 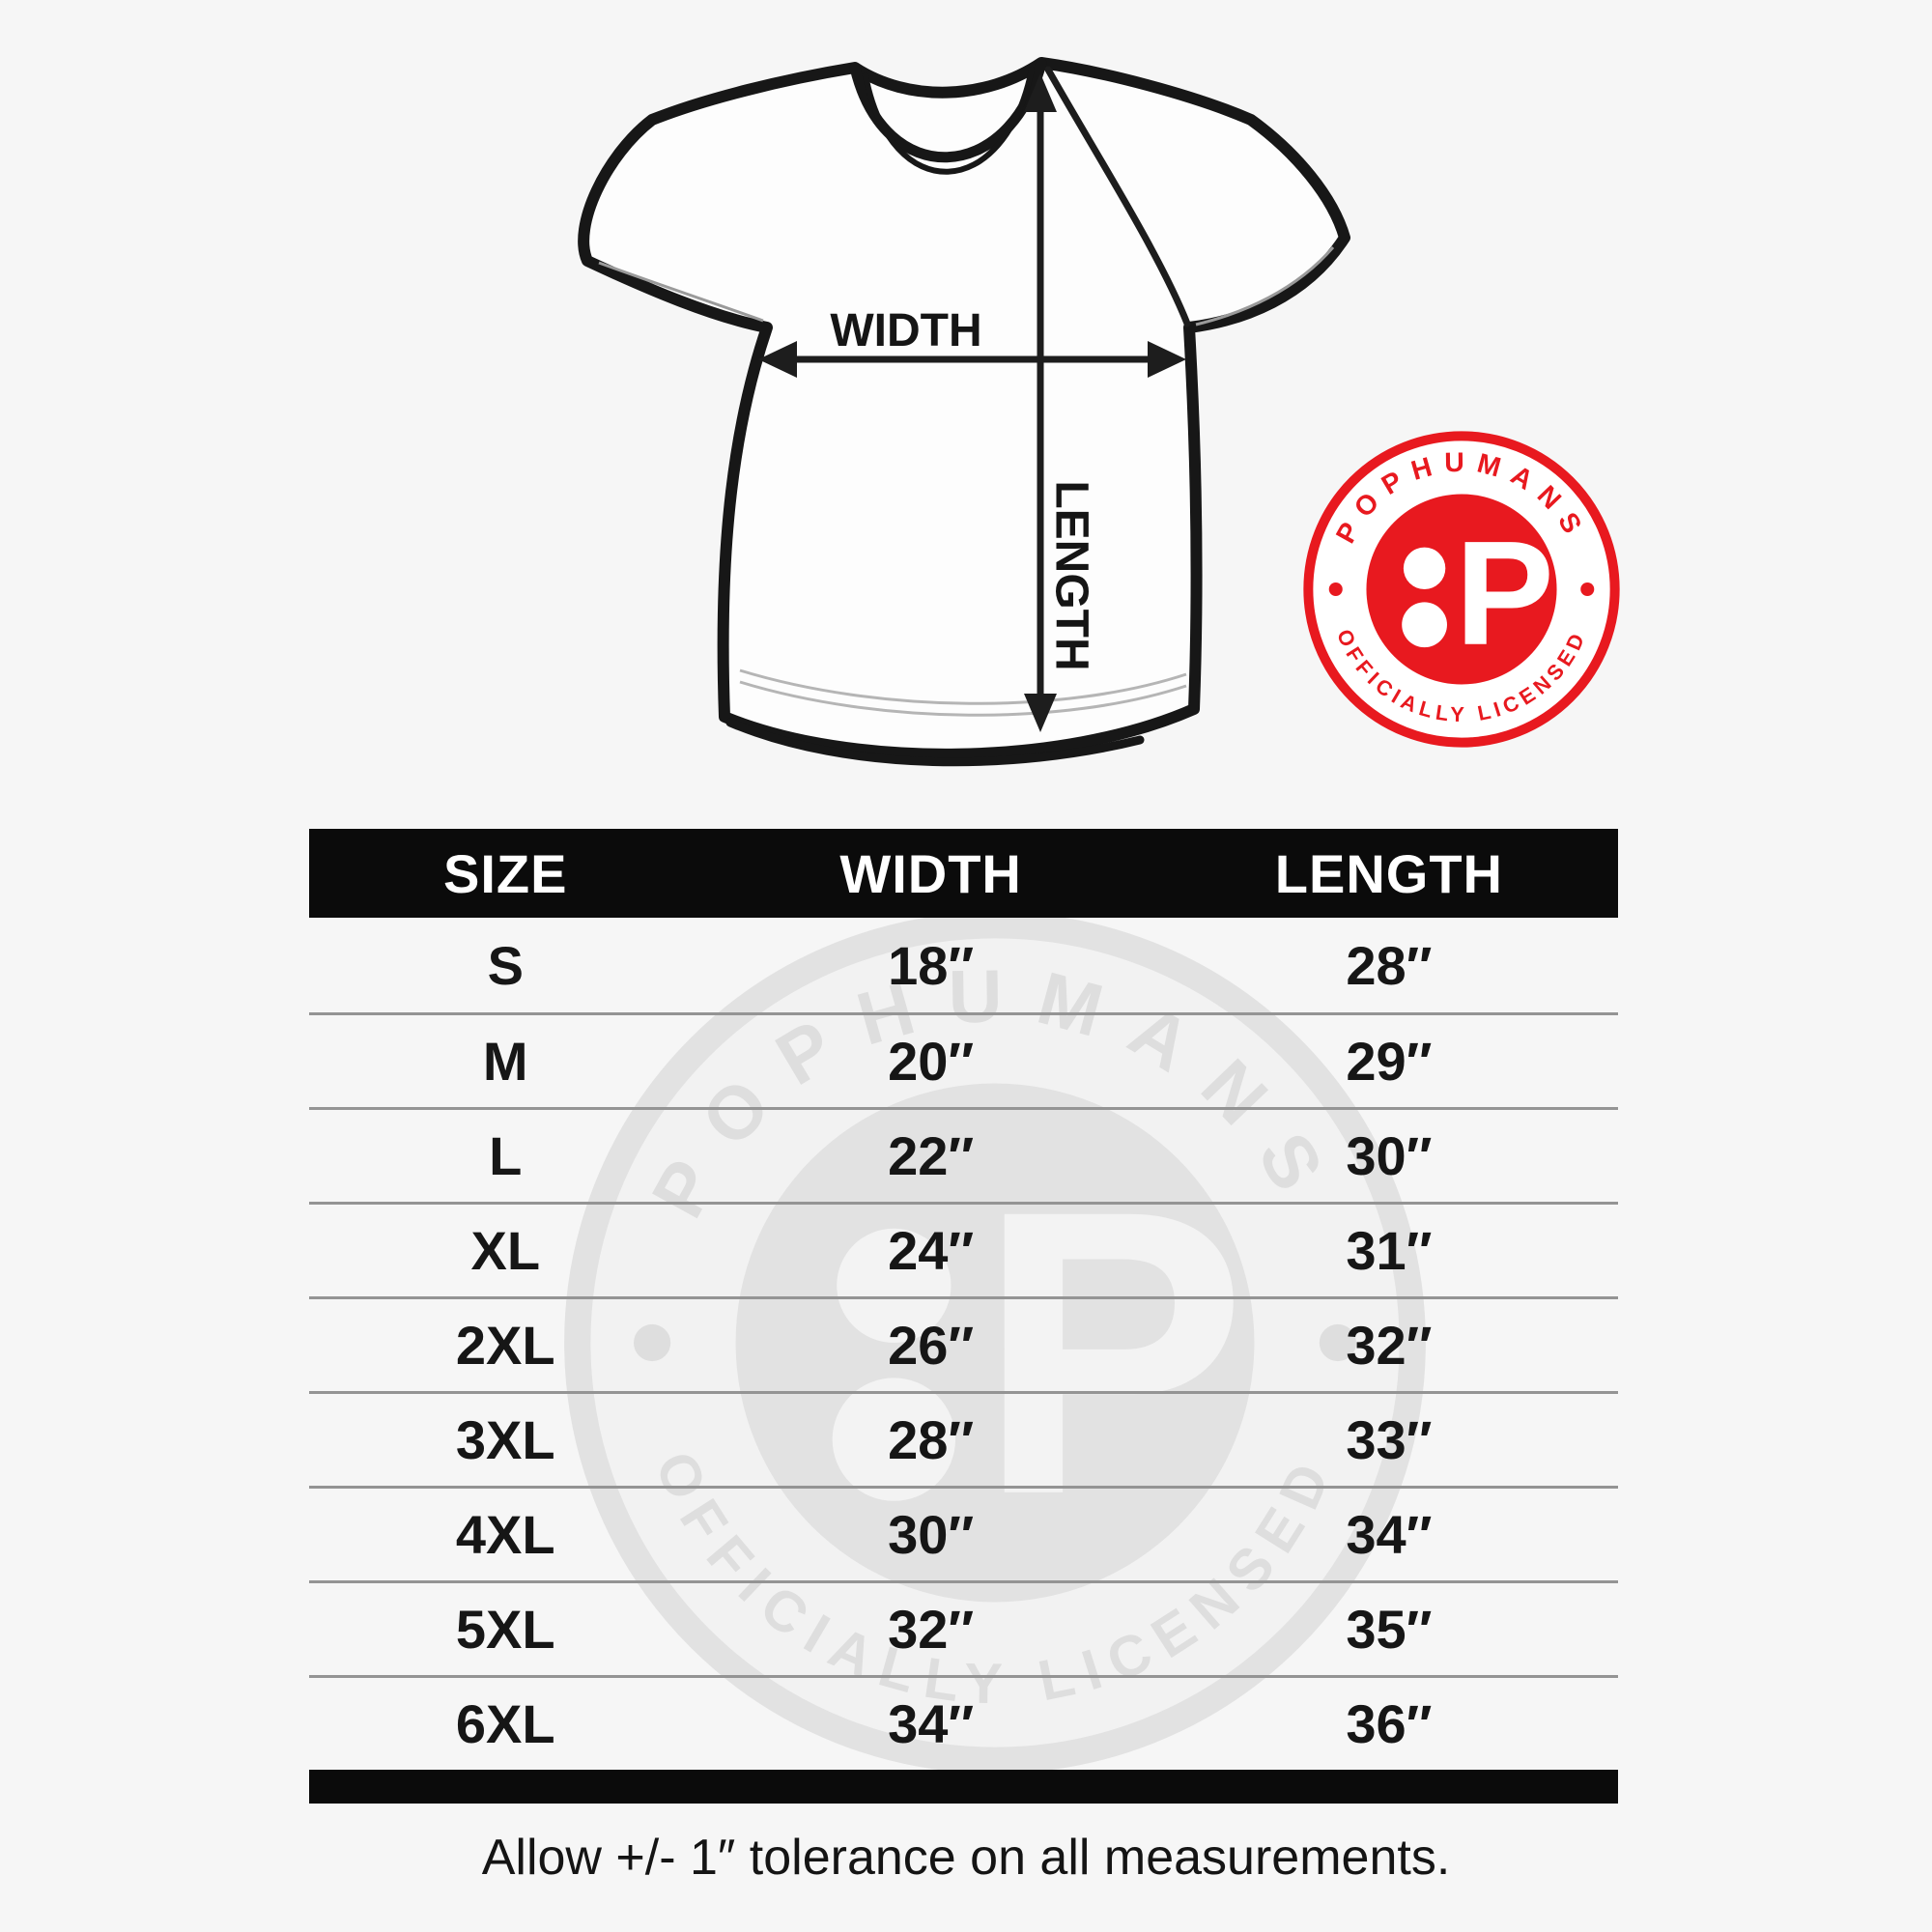 I want to click on badge-logo-dot-bottom, so click(x=1424, y=625).